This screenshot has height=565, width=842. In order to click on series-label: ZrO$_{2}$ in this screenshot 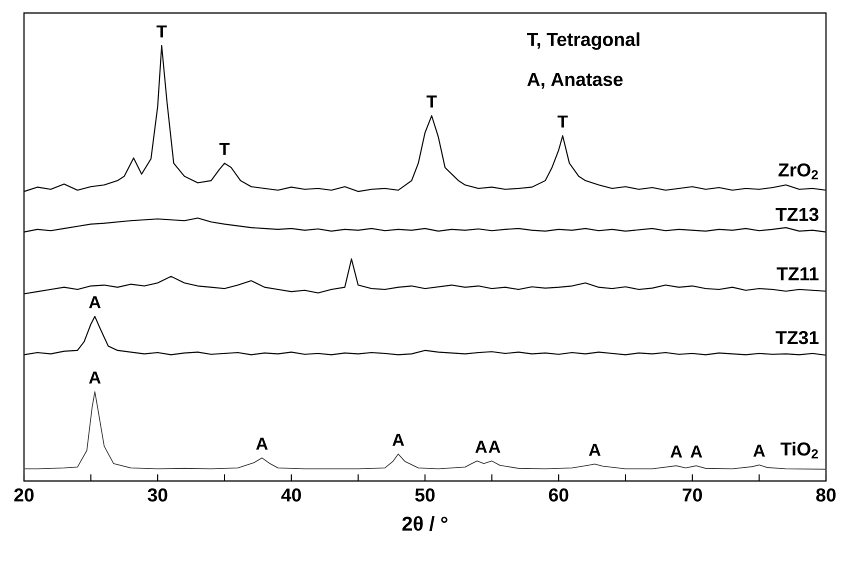, I will do `click(798, 171)`.